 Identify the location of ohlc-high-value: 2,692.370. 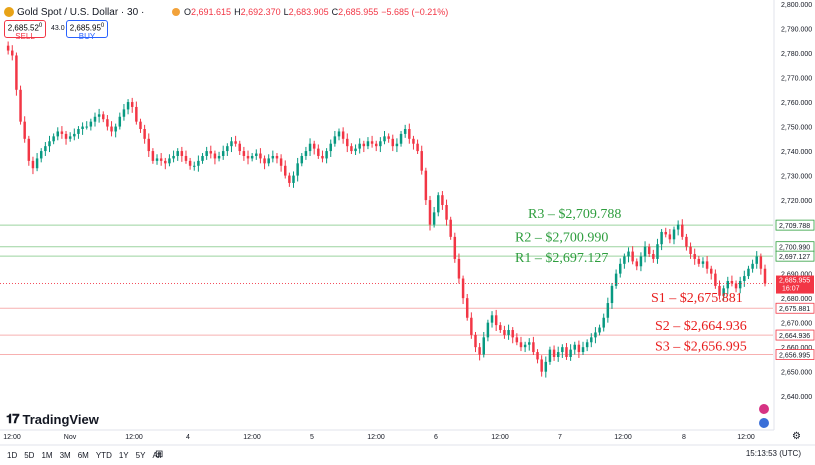
(260, 12).